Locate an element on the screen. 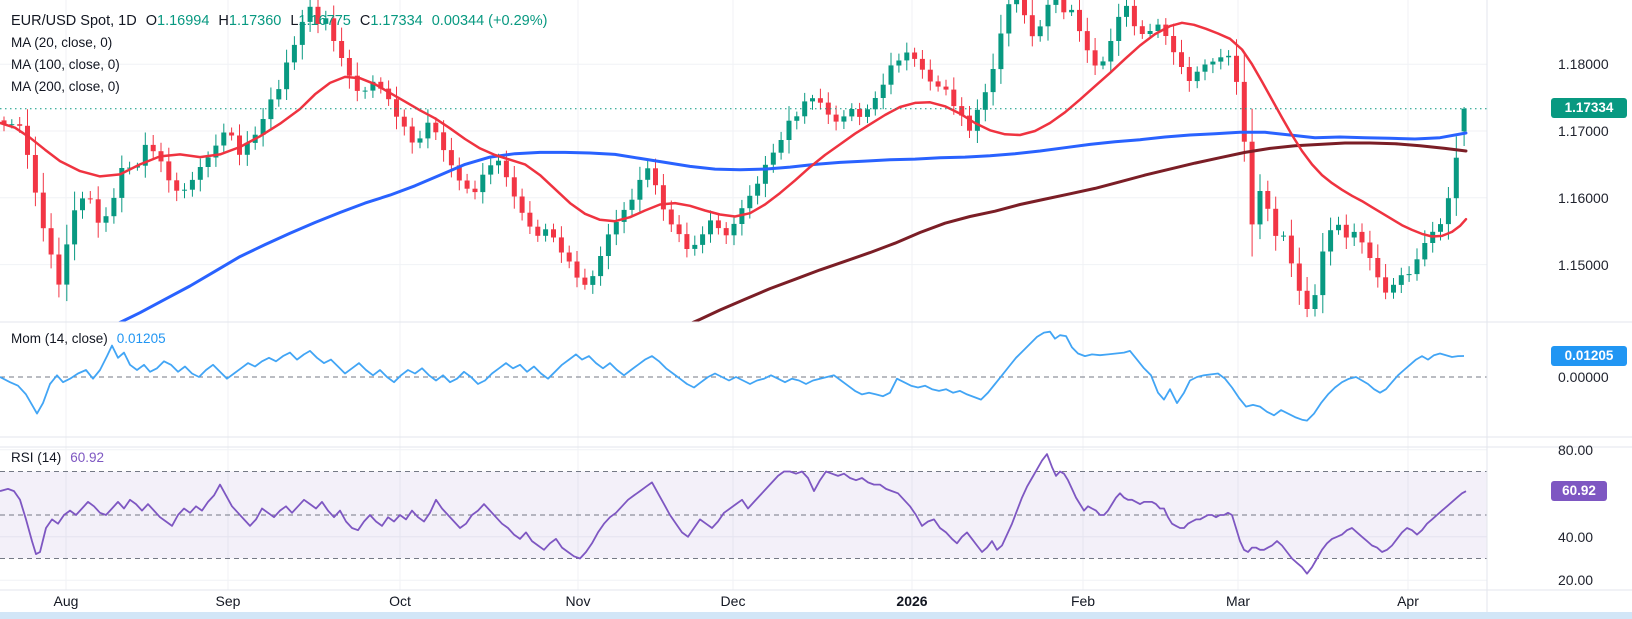 The image size is (1632, 619). month-label: Dec is located at coordinates (733, 601).